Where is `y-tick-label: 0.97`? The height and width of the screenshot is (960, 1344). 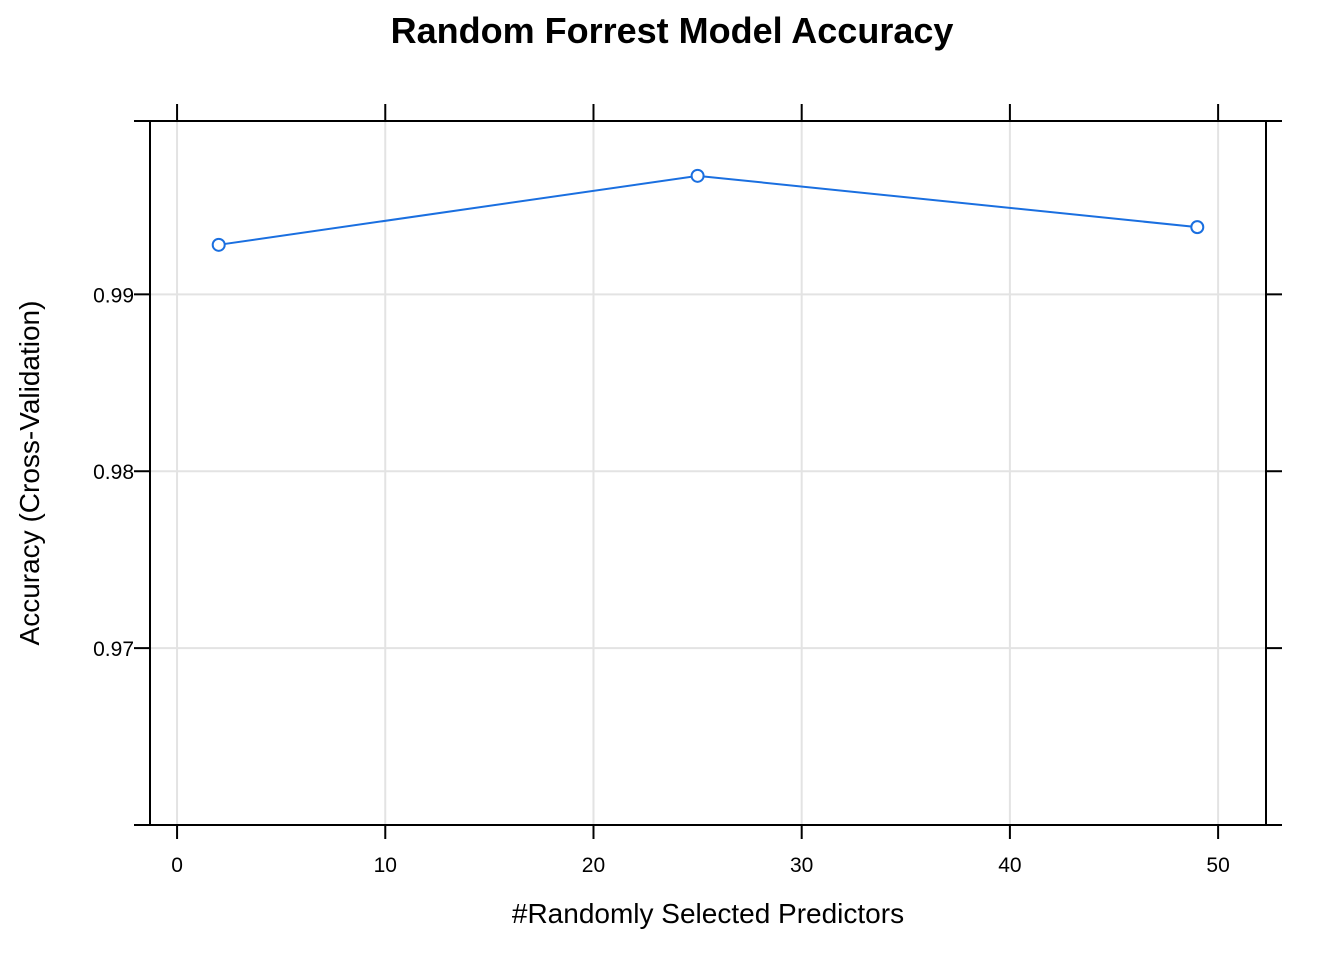
y-tick-label: 0.97 is located at coordinates (113, 649).